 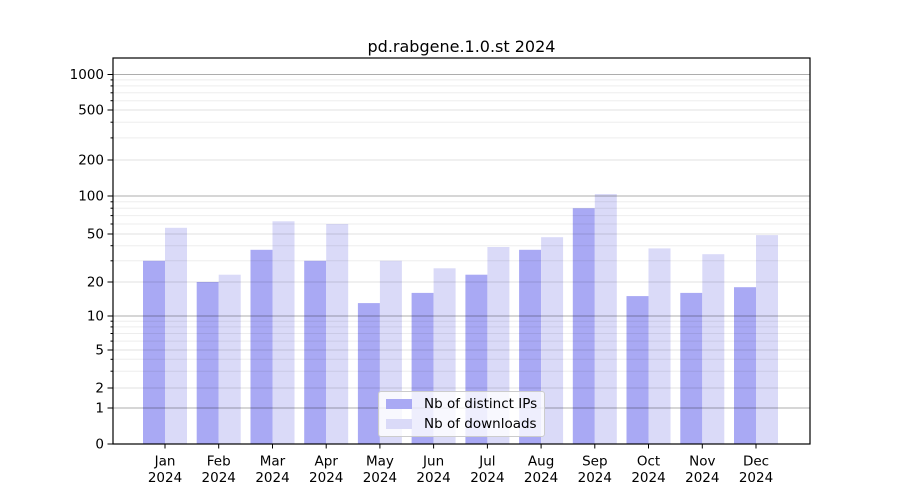 I want to click on chart-title: pd.rabgene.1.0.st 2024, so click(x=461, y=46).